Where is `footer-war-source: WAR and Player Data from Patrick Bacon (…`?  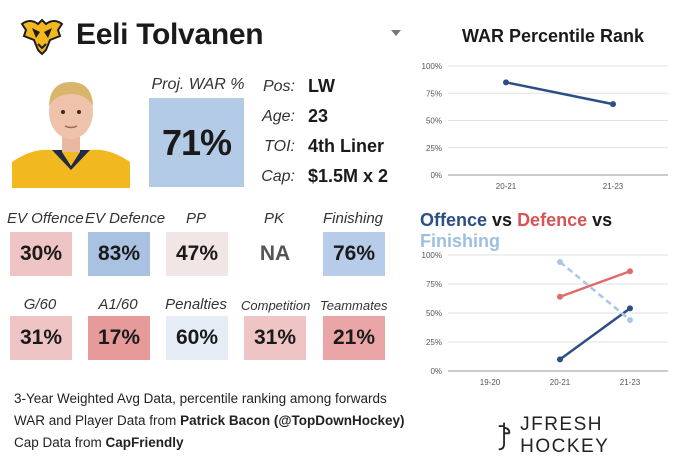
footer-war-source: WAR and Player Data from Patrick Bacon (… is located at coordinates (209, 420).